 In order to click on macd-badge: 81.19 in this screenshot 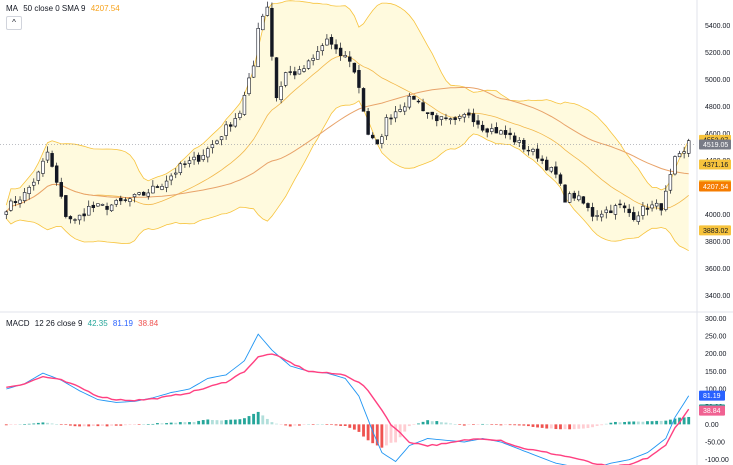, I will do `click(712, 395)`.